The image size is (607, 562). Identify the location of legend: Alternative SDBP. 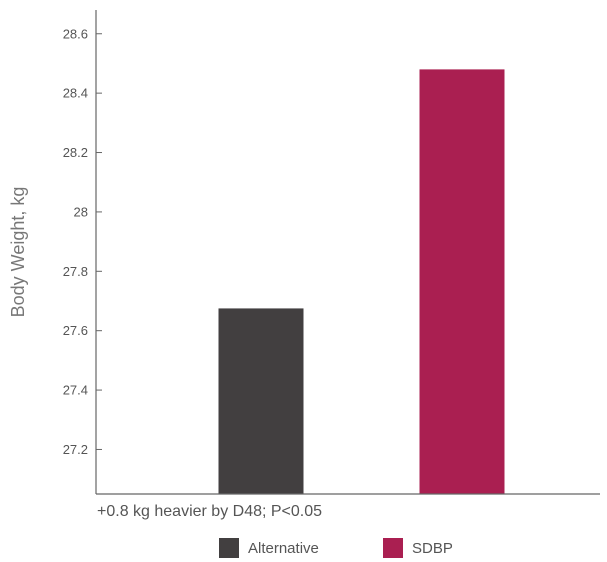
(303, 550).